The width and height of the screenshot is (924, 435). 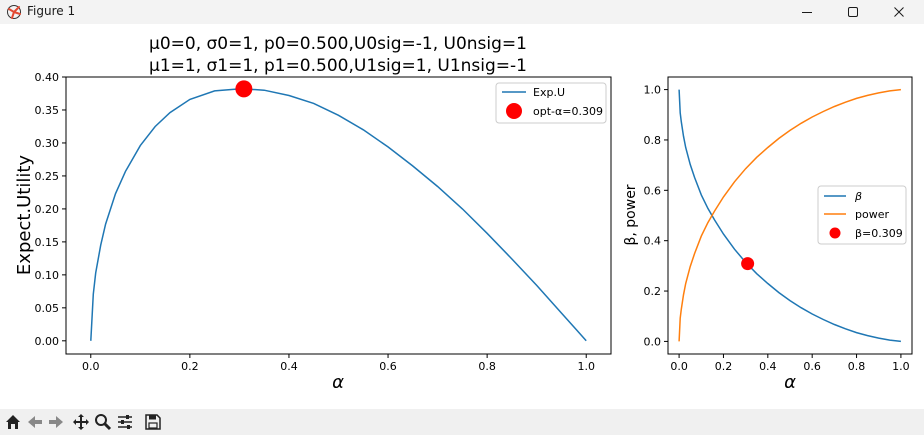 What do you see at coordinates (487, 366) in the screenshot?
I see `plot1-xtick-label: 0.8` at bounding box center [487, 366].